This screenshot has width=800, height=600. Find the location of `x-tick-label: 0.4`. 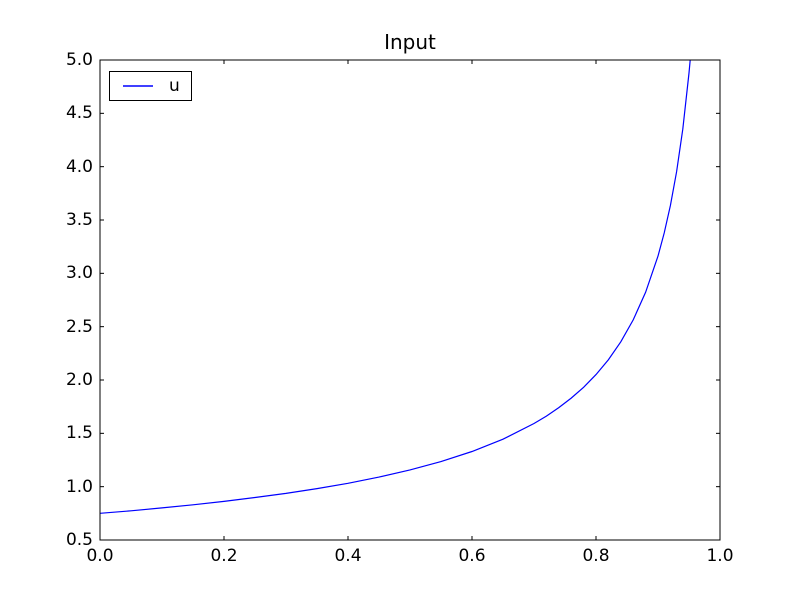

x-tick-label: 0.4 is located at coordinates (348, 556).